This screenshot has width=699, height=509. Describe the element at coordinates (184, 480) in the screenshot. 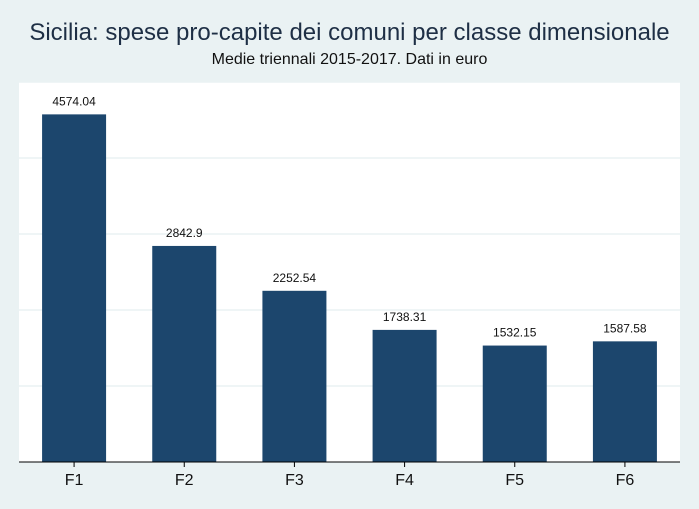

I see `x-tick-label-f2: F2` at that location.